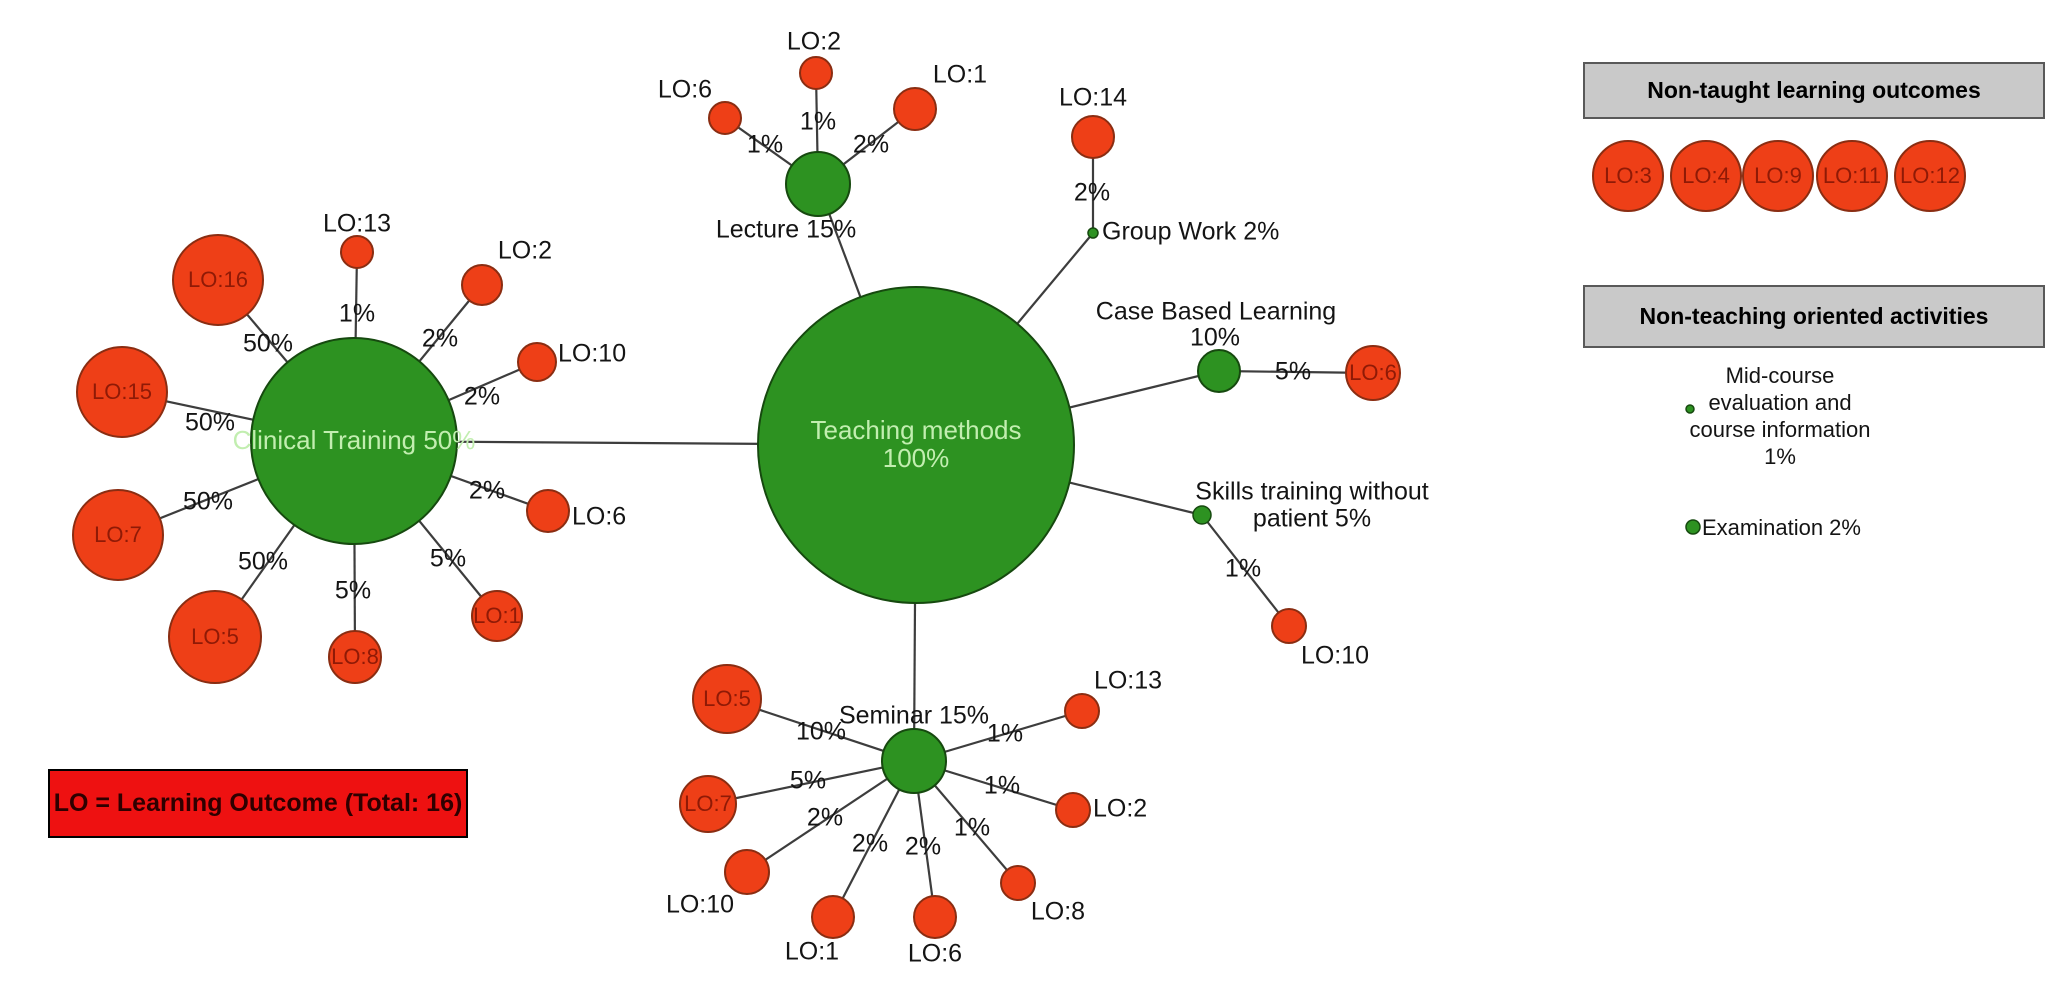 This screenshot has width=2059, height=1001. I want to click on edge-seminar-sem7, so click(811, 782).